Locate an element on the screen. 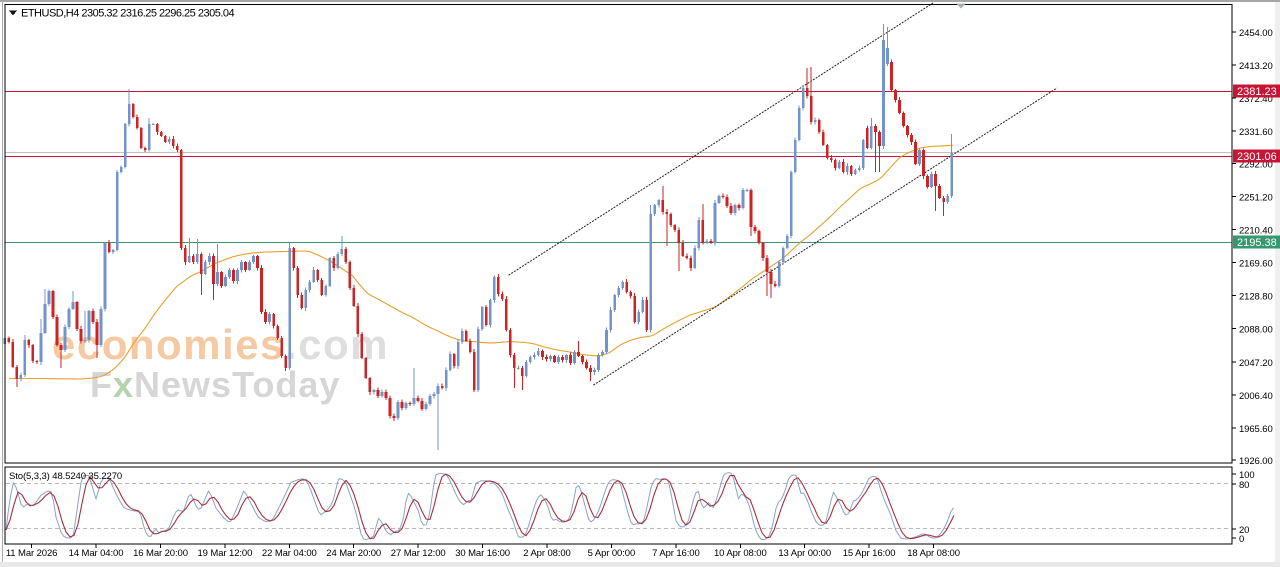  svg-text: 0 is located at coordinates (1241, 539).